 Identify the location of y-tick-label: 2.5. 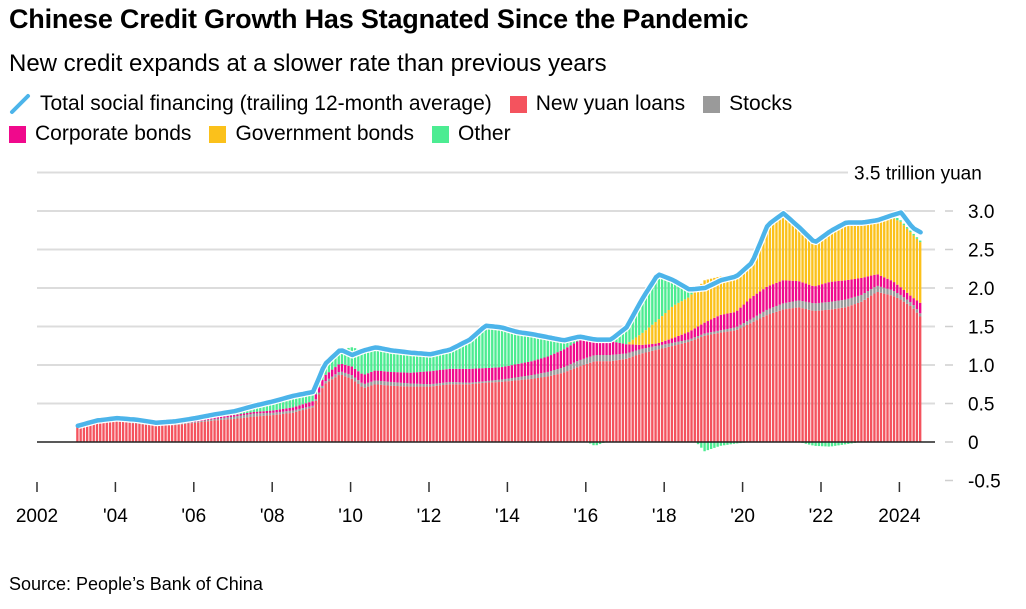
(981, 251).